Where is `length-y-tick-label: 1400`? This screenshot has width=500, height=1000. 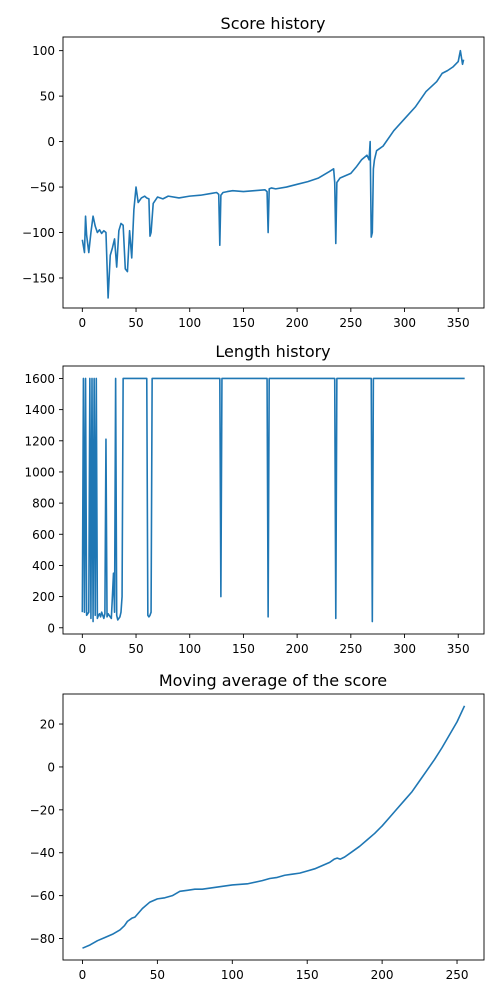
length-y-tick-label: 1400 is located at coordinates (39, 410).